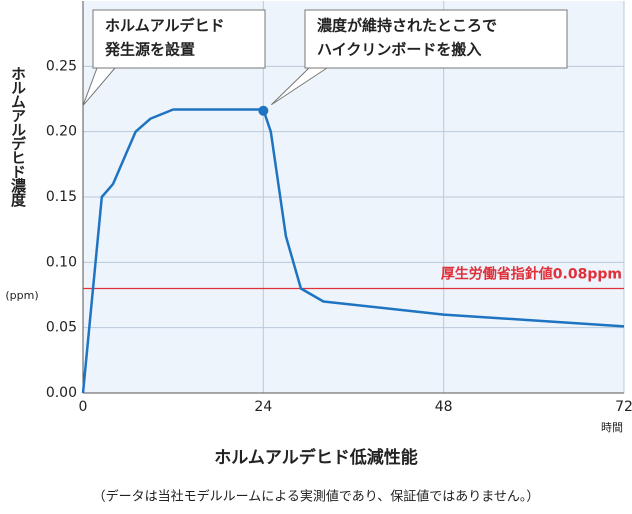  What do you see at coordinates (61, 197) in the screenshot?
I see `y-tick-label: 0.15` at bounding box center [61, 197].